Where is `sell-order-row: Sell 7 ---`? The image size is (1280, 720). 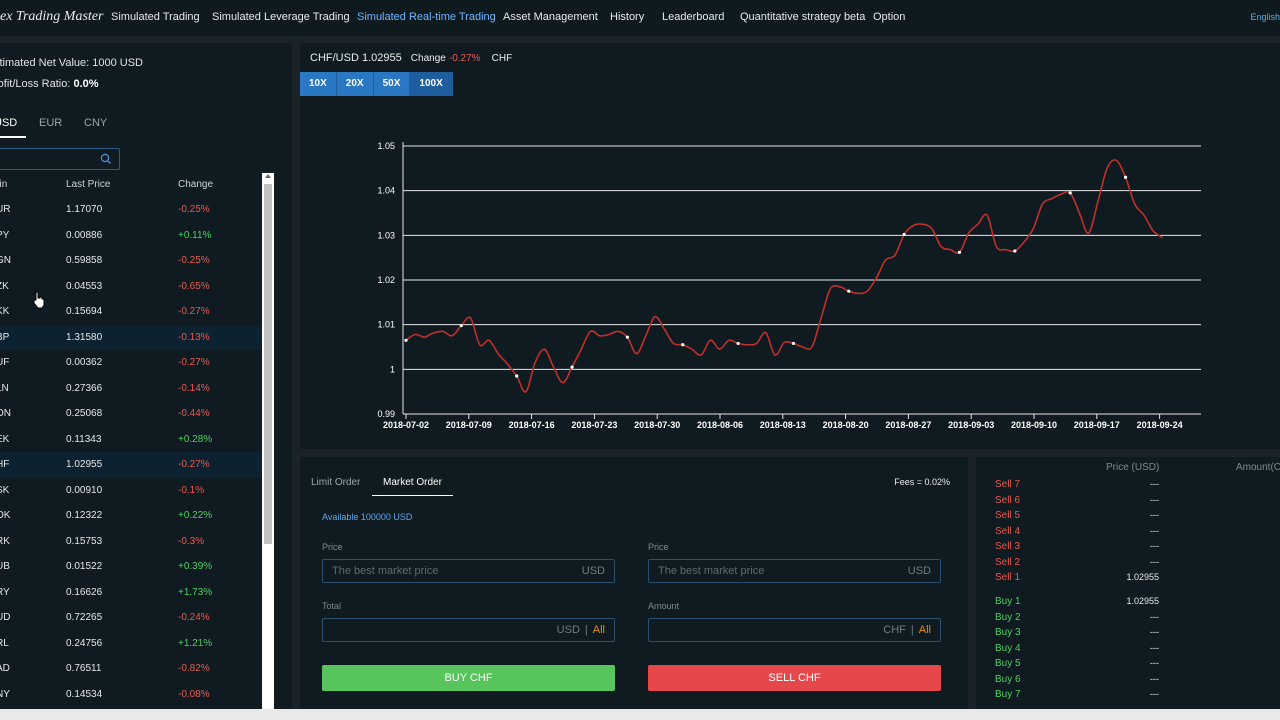
sell-order-row: Sell 7 --- is located at coordinates (1128, 486).